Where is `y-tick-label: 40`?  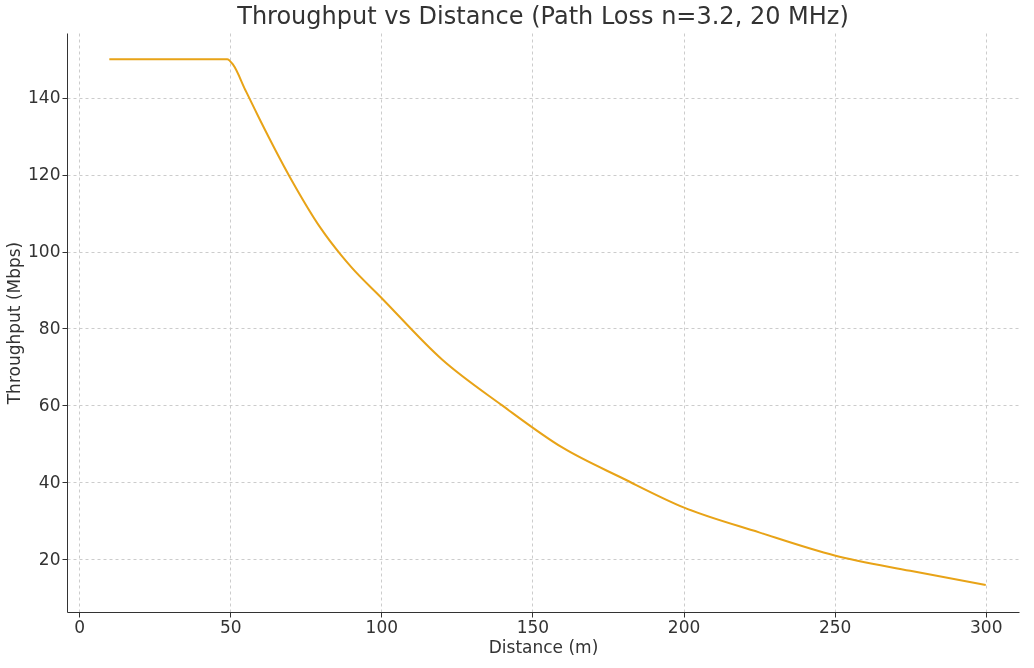
y-tick-label: 40 is located at coordinates (49, 481).